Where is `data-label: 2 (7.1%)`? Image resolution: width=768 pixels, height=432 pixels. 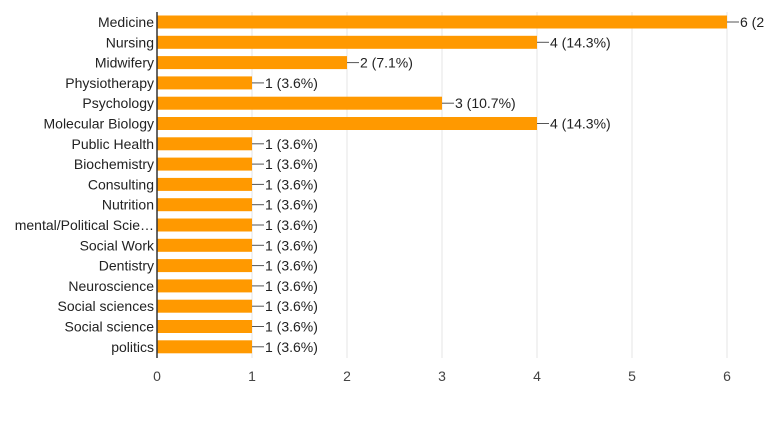 data-label: 2 (7.1%) is located at coordinates (386, 63).